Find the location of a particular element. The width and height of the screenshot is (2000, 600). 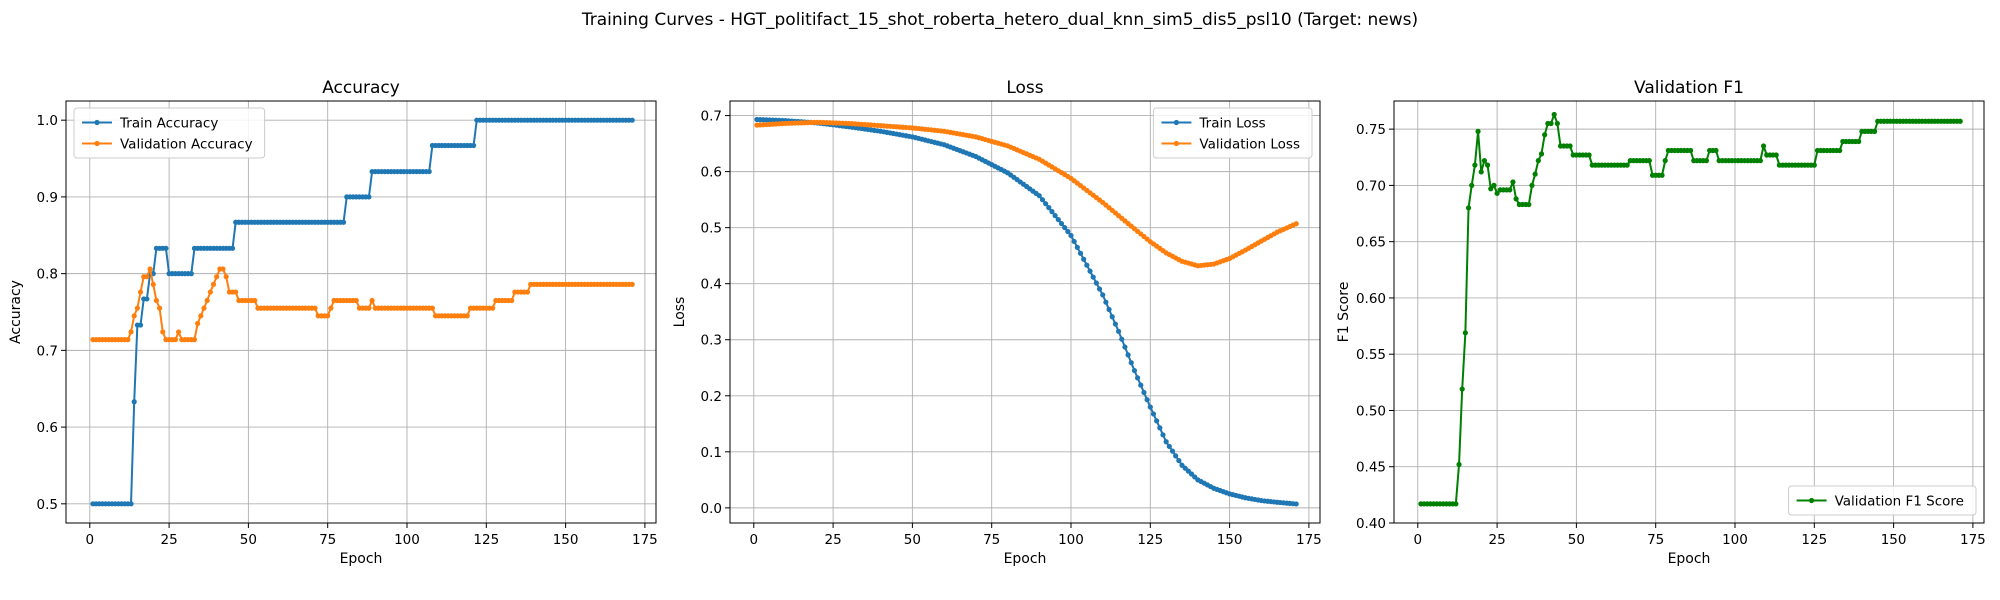

f1-ytick-label: 0.55 is located at coordinates (1371, 355).